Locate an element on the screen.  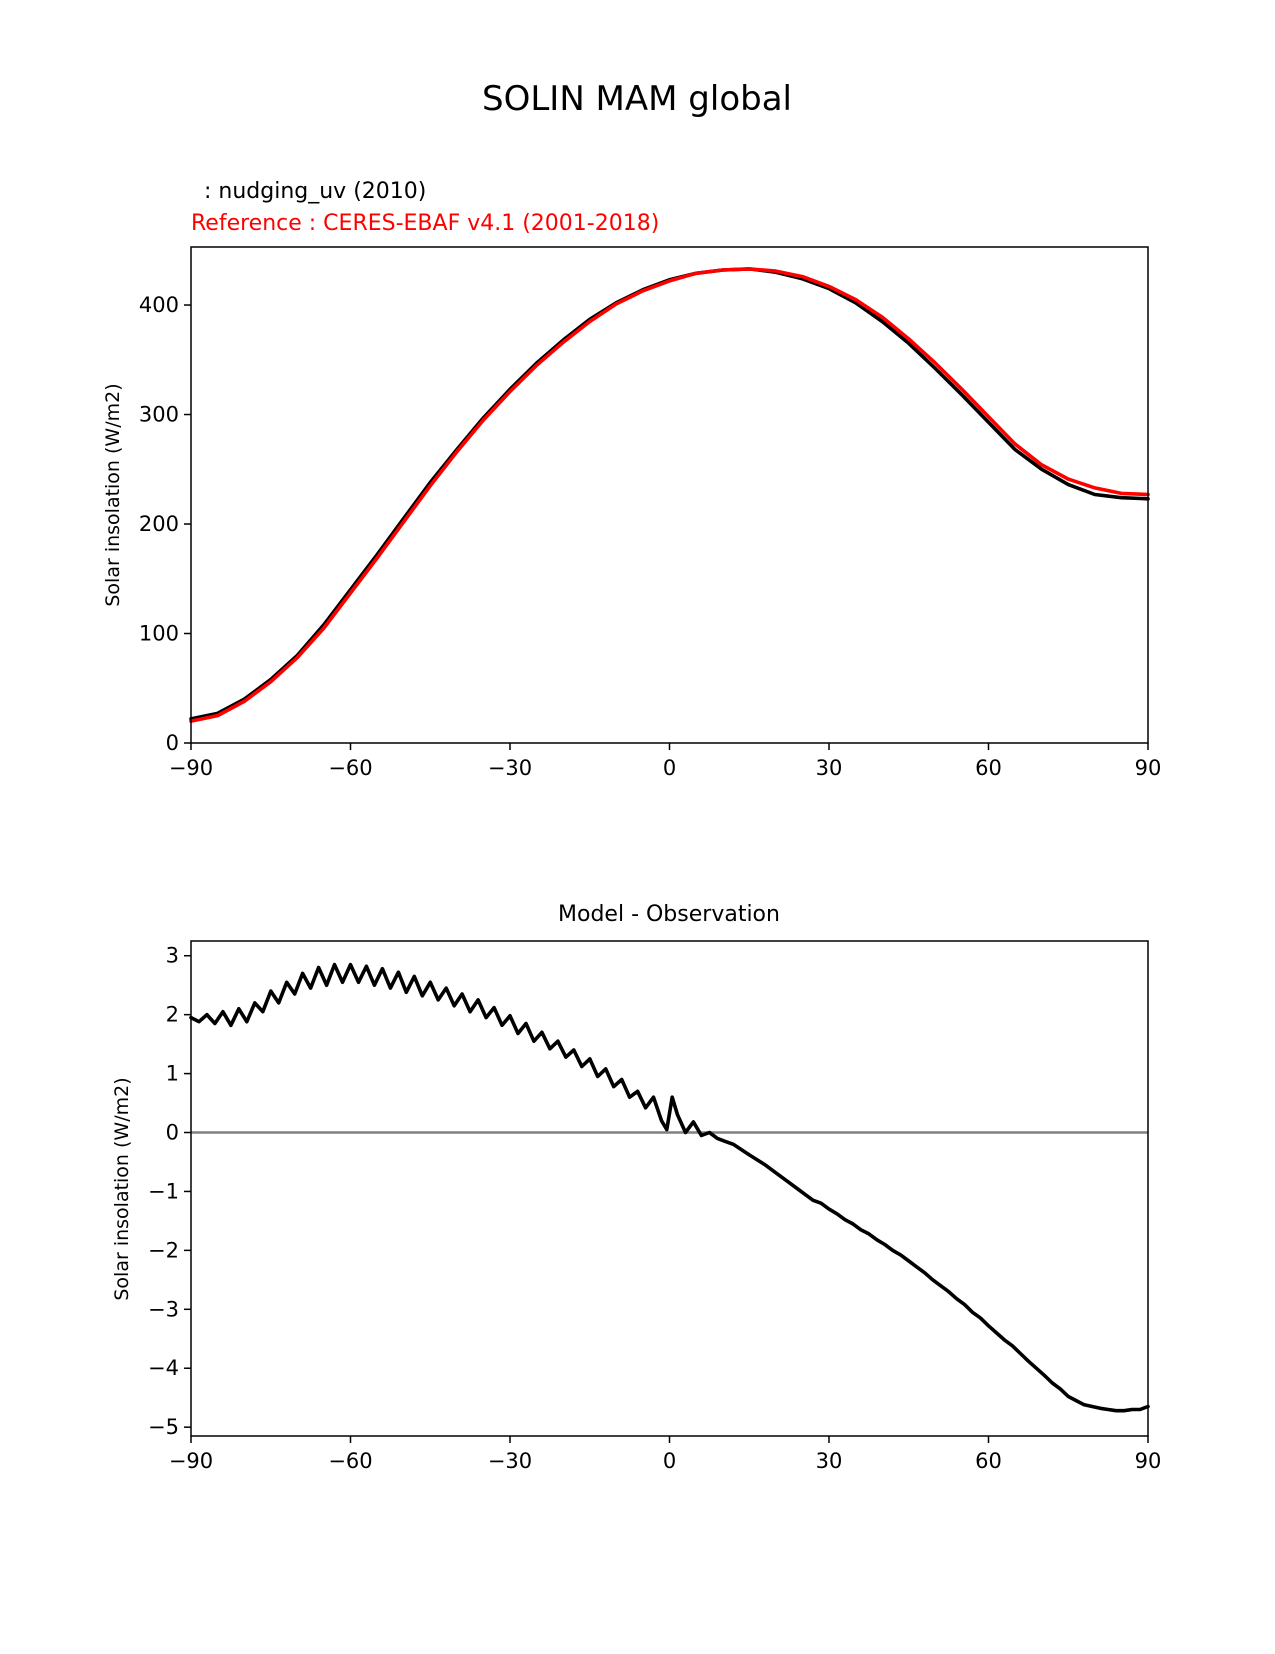
y-tick-label: 1 is located at coordinates (172, 1074).